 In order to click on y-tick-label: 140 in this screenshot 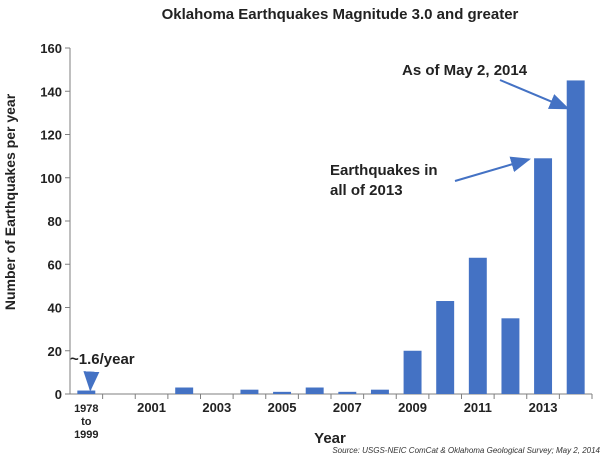, I will do `click(51, 91)`.